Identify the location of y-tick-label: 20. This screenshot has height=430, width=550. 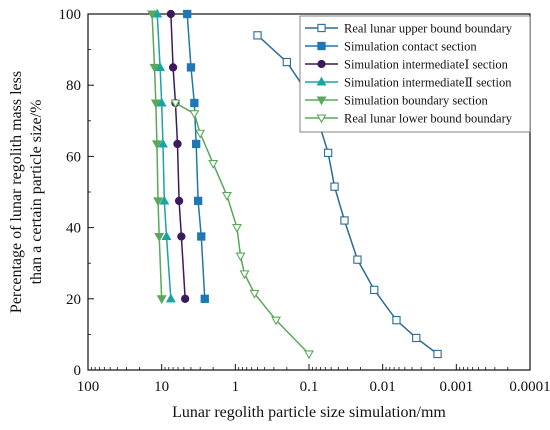
(73, 300).